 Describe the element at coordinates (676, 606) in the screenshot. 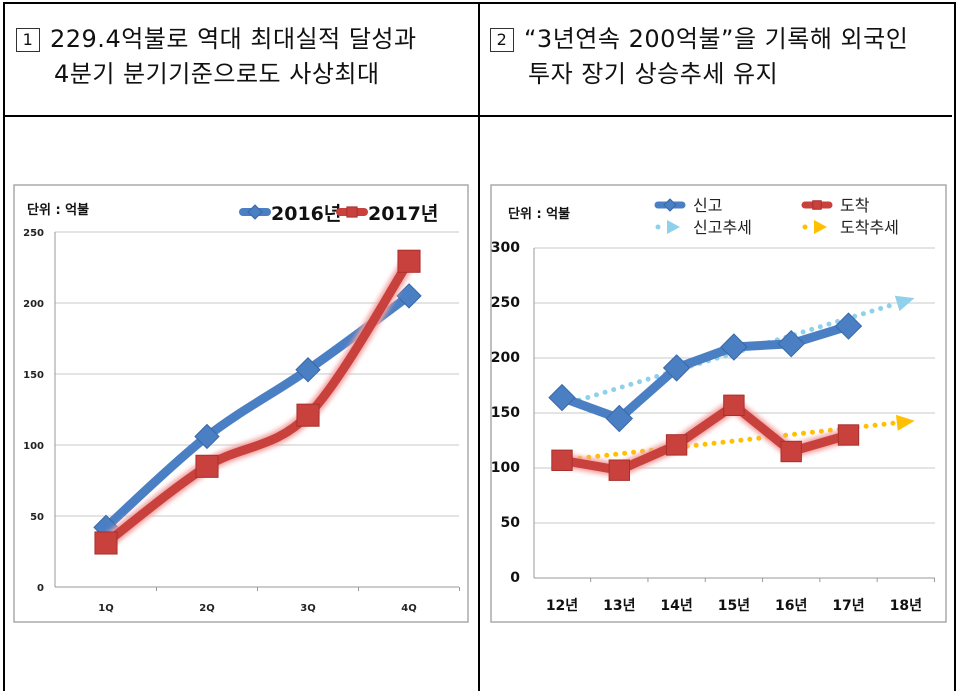

I see `x-tick-label: 14년` at that location.